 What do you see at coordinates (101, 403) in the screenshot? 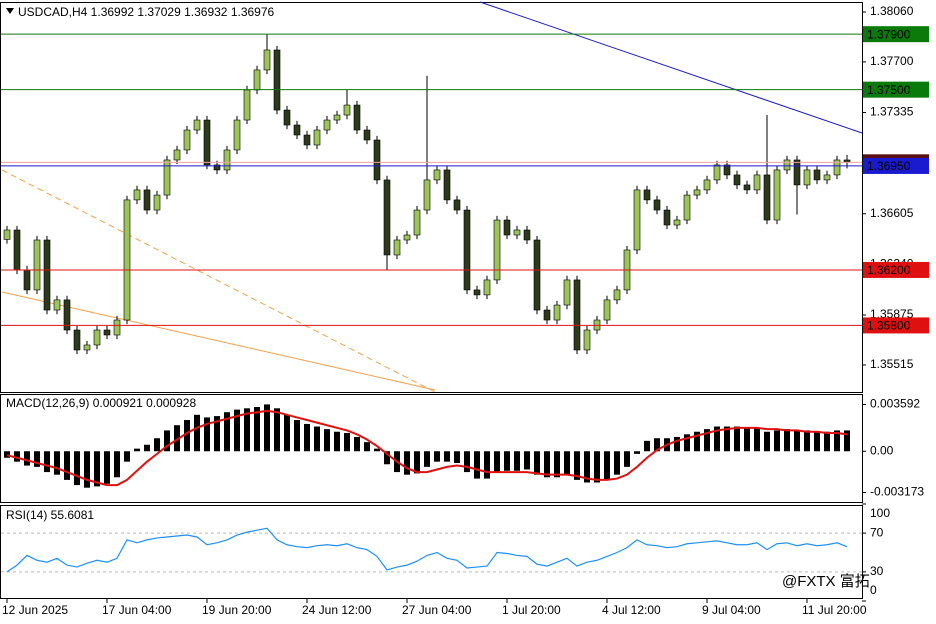
I see `macd-title: MACD(12,26,9) 0.000921 0.000928` at bounding box center [101, 403].